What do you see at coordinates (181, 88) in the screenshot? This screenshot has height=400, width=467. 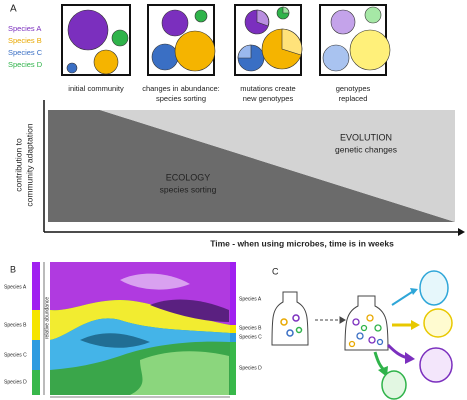 I see `caption: changes in abundance:` at bounding box center [181, 88].